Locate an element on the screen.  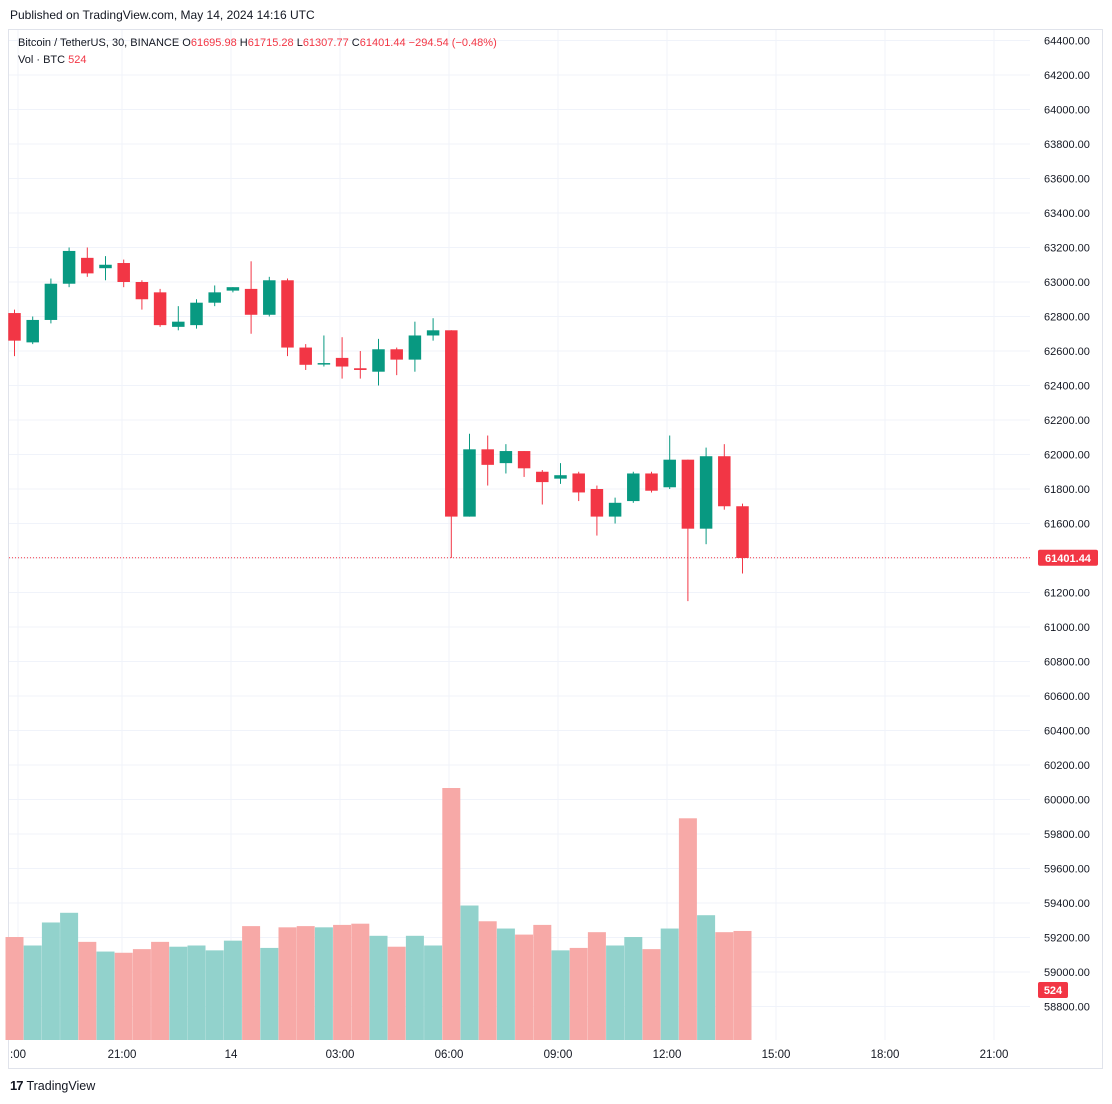
y-tick-label: 60600.00 is located at coordinates (1067, 697).